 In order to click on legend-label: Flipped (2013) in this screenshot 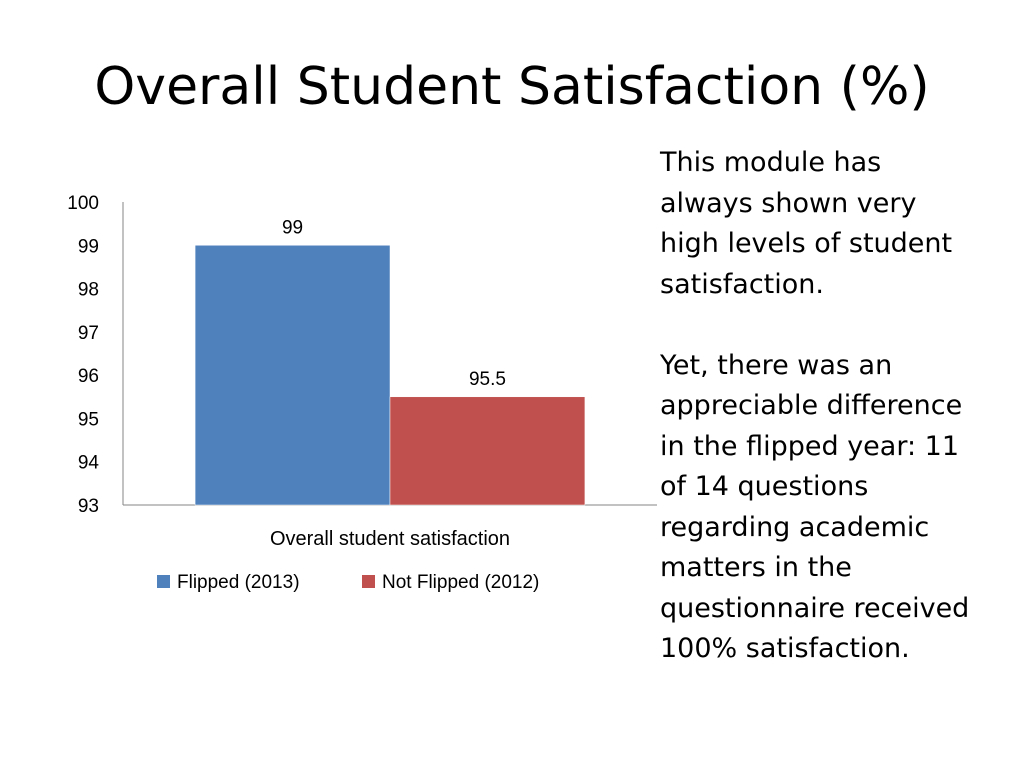, I will do `click(238, 582)`.